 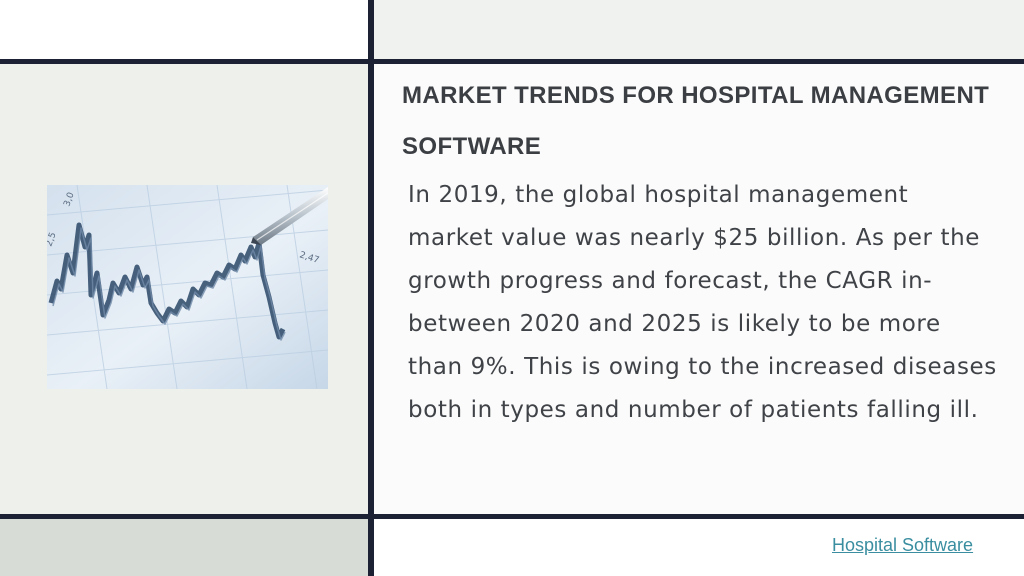 What do you see at coordinates (289, 216) in the screenshot?
I see `pen-icon` at bounding box center [289, 216].